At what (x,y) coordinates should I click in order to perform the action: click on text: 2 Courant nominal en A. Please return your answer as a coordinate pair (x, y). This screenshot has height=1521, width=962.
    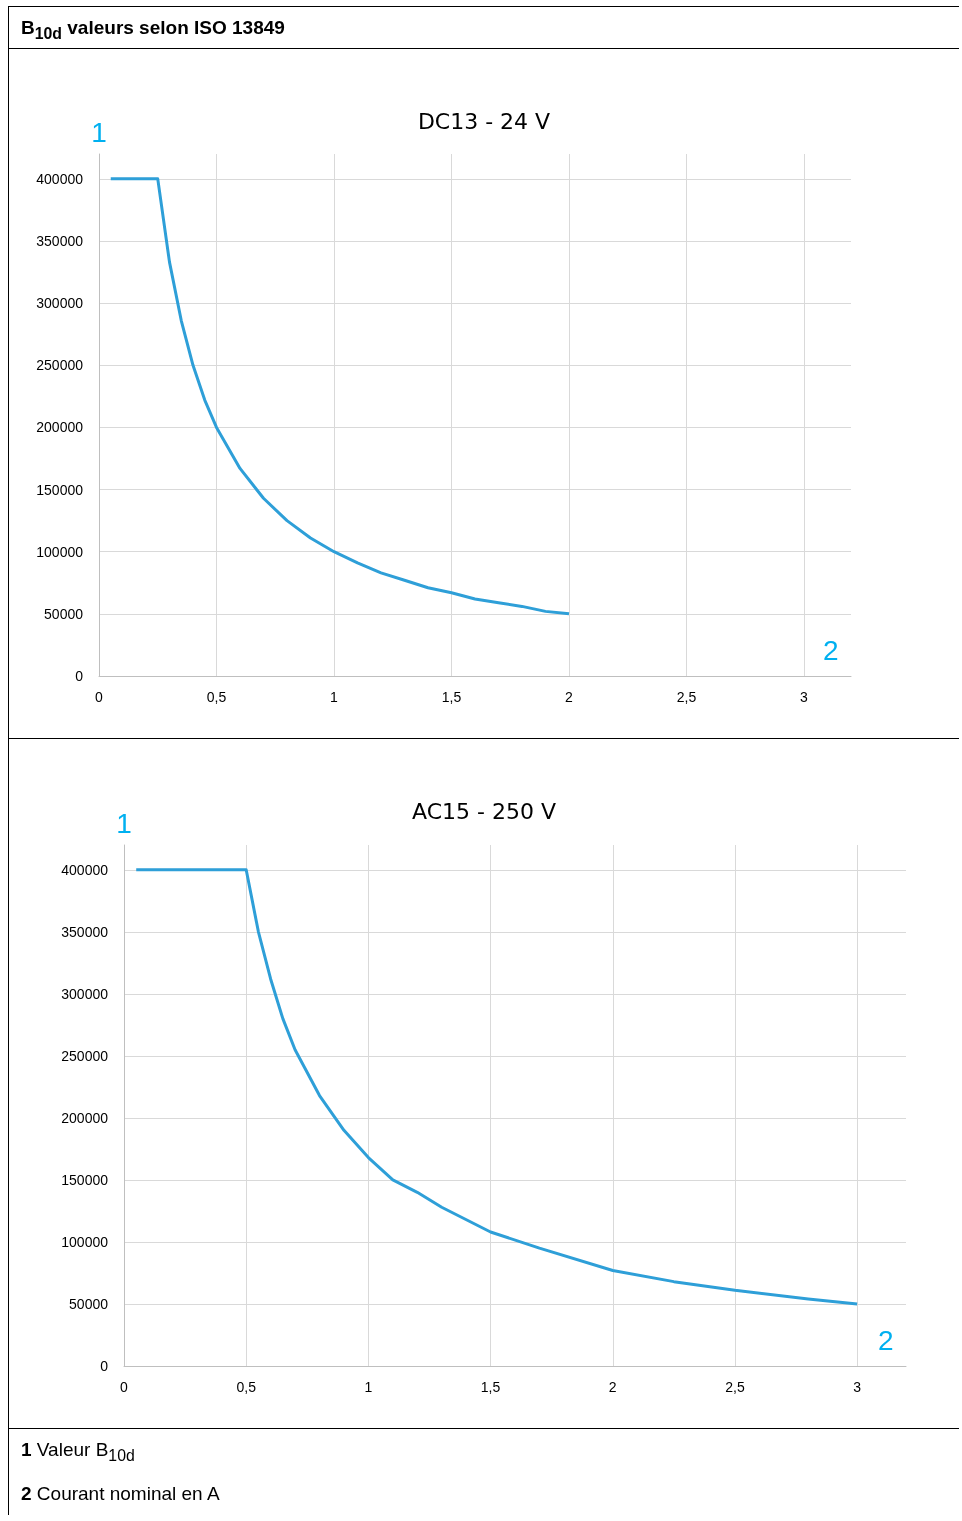
    Looking at the image, I should click on (121, 1493).